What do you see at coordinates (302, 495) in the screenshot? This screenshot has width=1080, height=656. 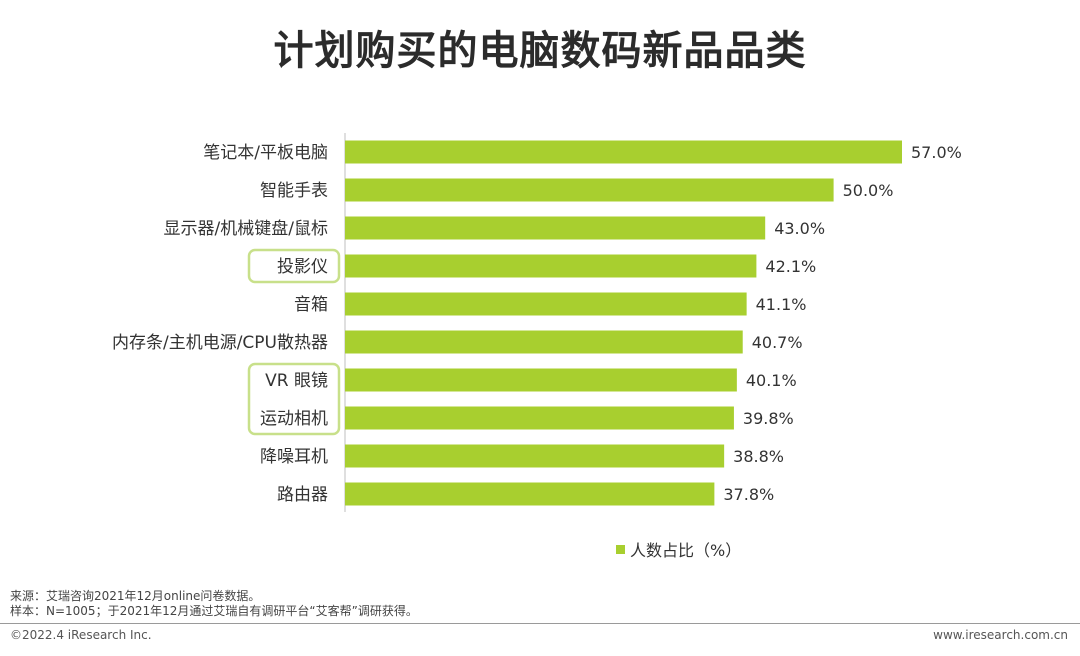 I see `category-label: 路由器` at bounding box center [302, 495].